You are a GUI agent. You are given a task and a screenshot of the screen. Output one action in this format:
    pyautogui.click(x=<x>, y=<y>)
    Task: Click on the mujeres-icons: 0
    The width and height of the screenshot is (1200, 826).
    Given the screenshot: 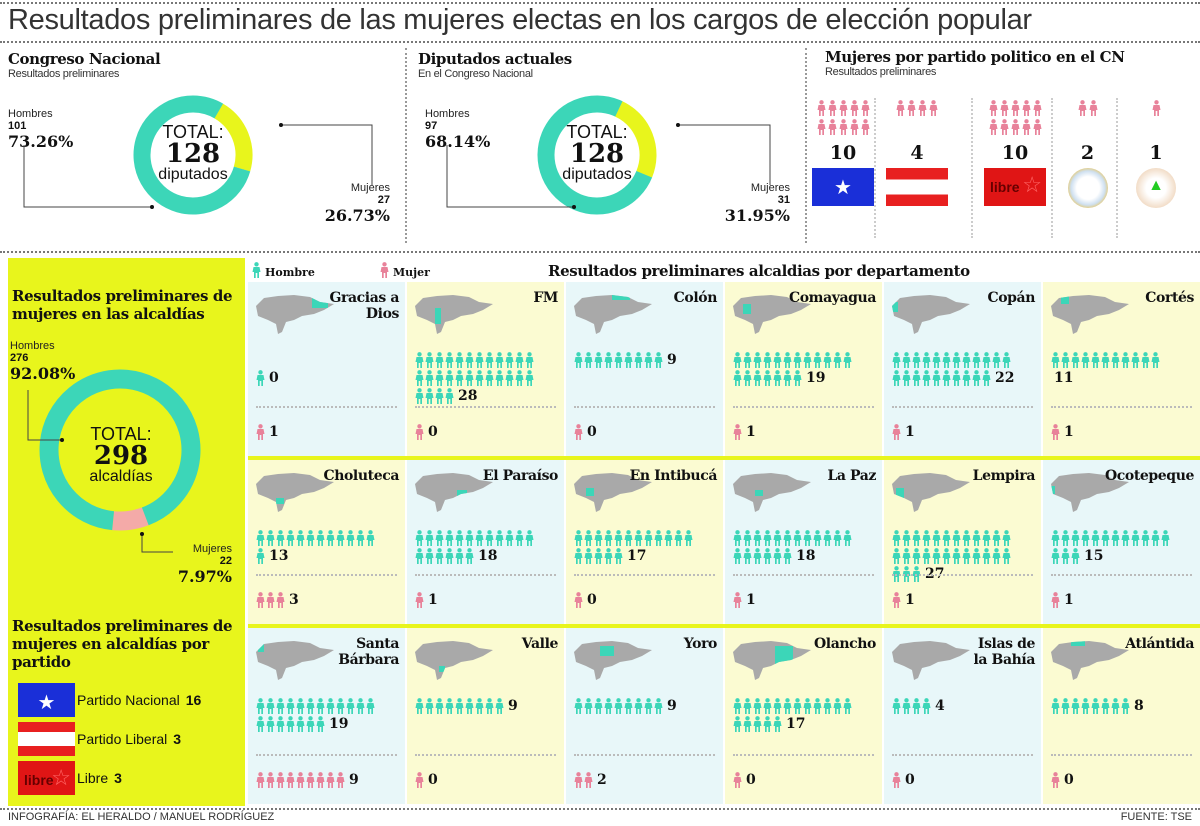 What is the action you would take?
    pyautogui.click(x=585, y=600)
    